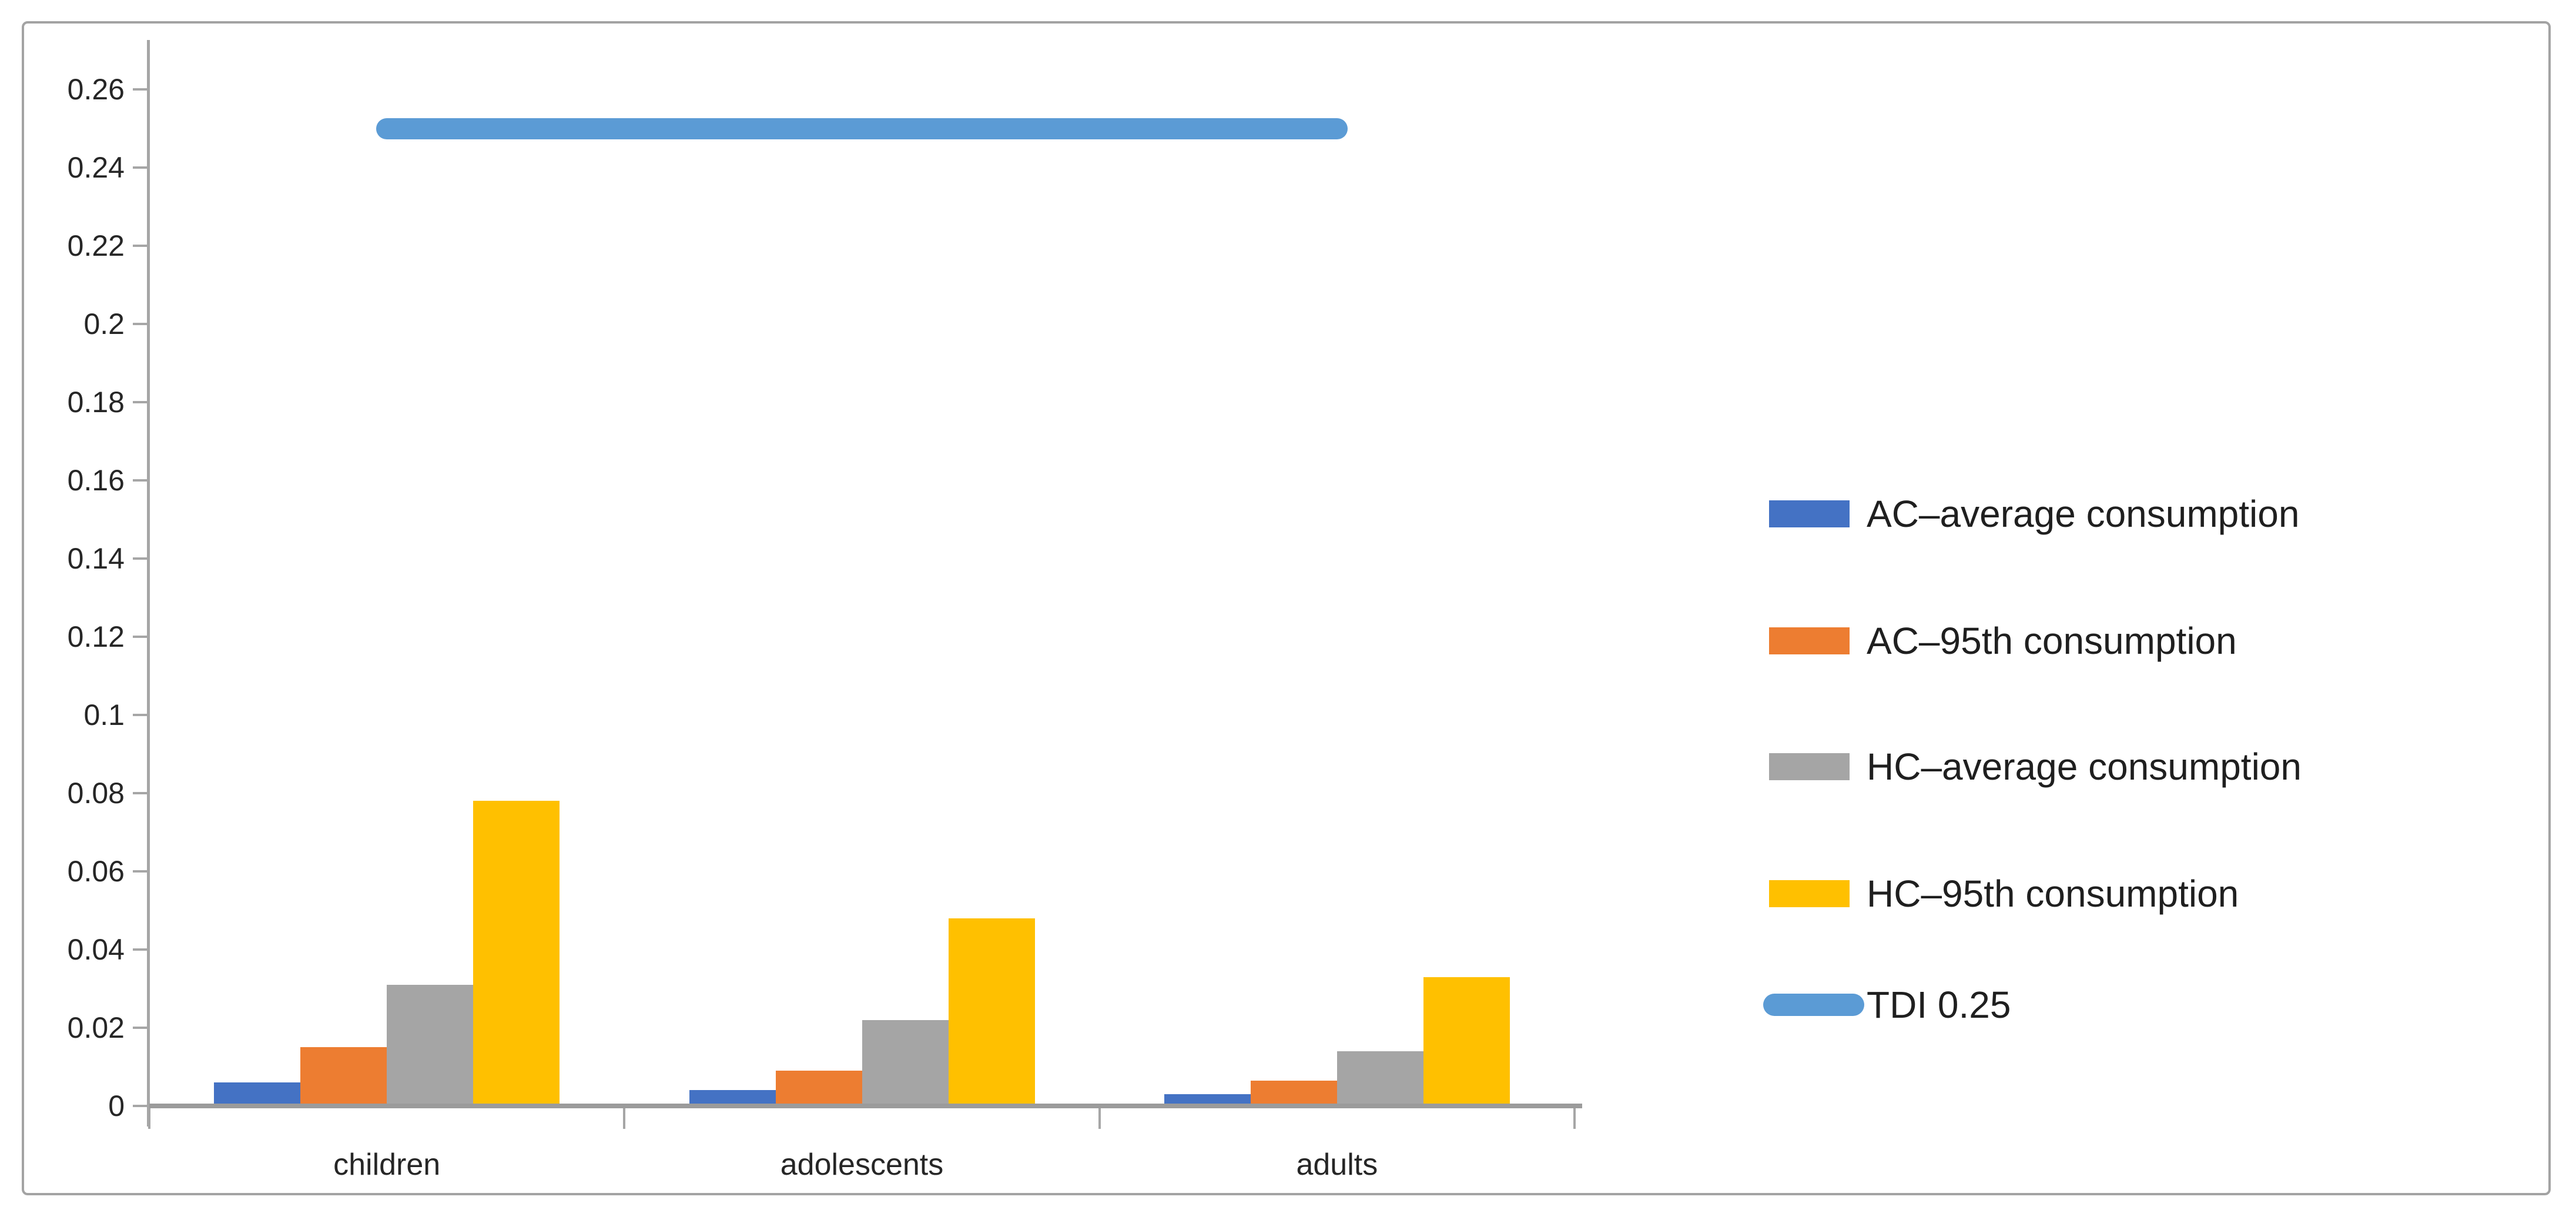 This screenshot has width=2576, height=1210. What do you see at coordinates (104, 323) in the screenshot?
I see `y-axis-tick-label: 0.2` at bounding box center [104, 323].